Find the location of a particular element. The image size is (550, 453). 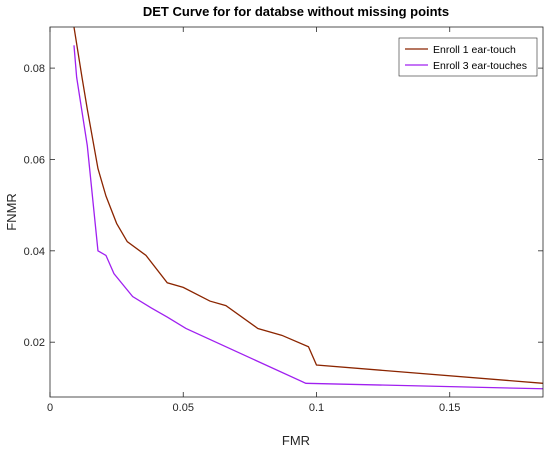

x-tick-label: 0.15 is located at coordinates (449, 408).